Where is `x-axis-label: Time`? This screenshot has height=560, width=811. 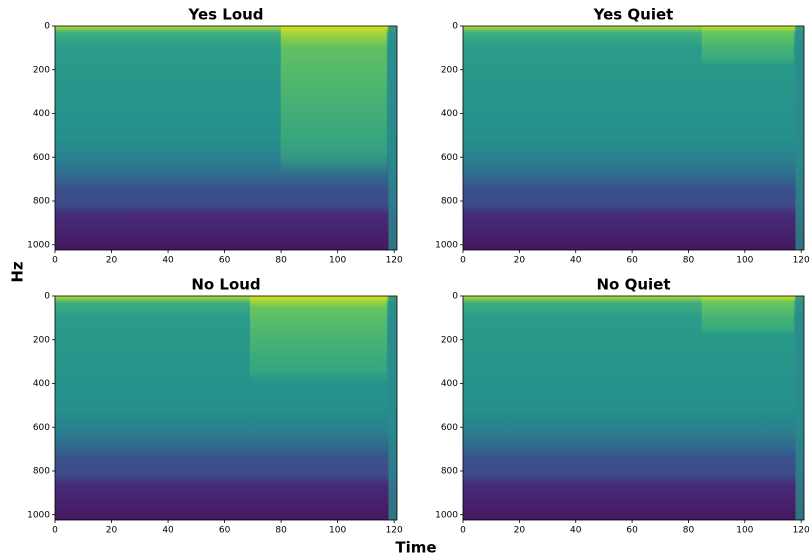 x-axis-label: Time is located at coordinates (415, 548).